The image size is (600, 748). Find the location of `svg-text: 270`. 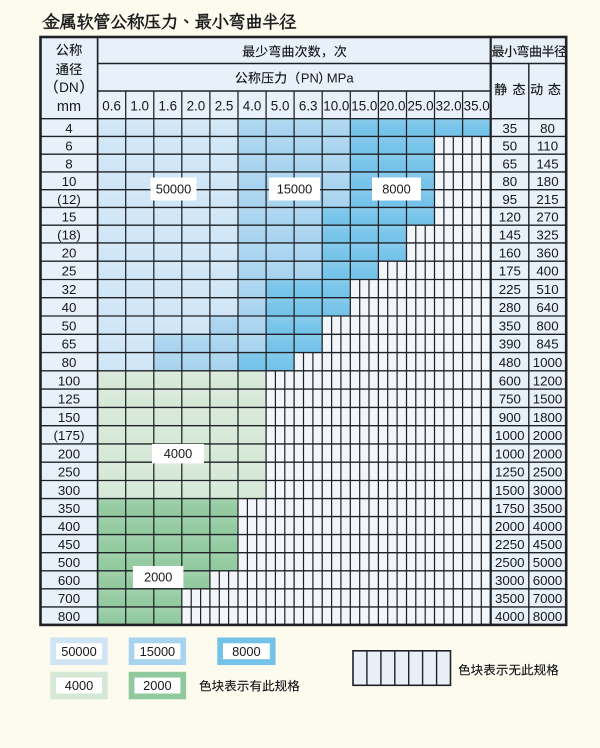

svg-text: 270 is located at coordinates (547, 217).